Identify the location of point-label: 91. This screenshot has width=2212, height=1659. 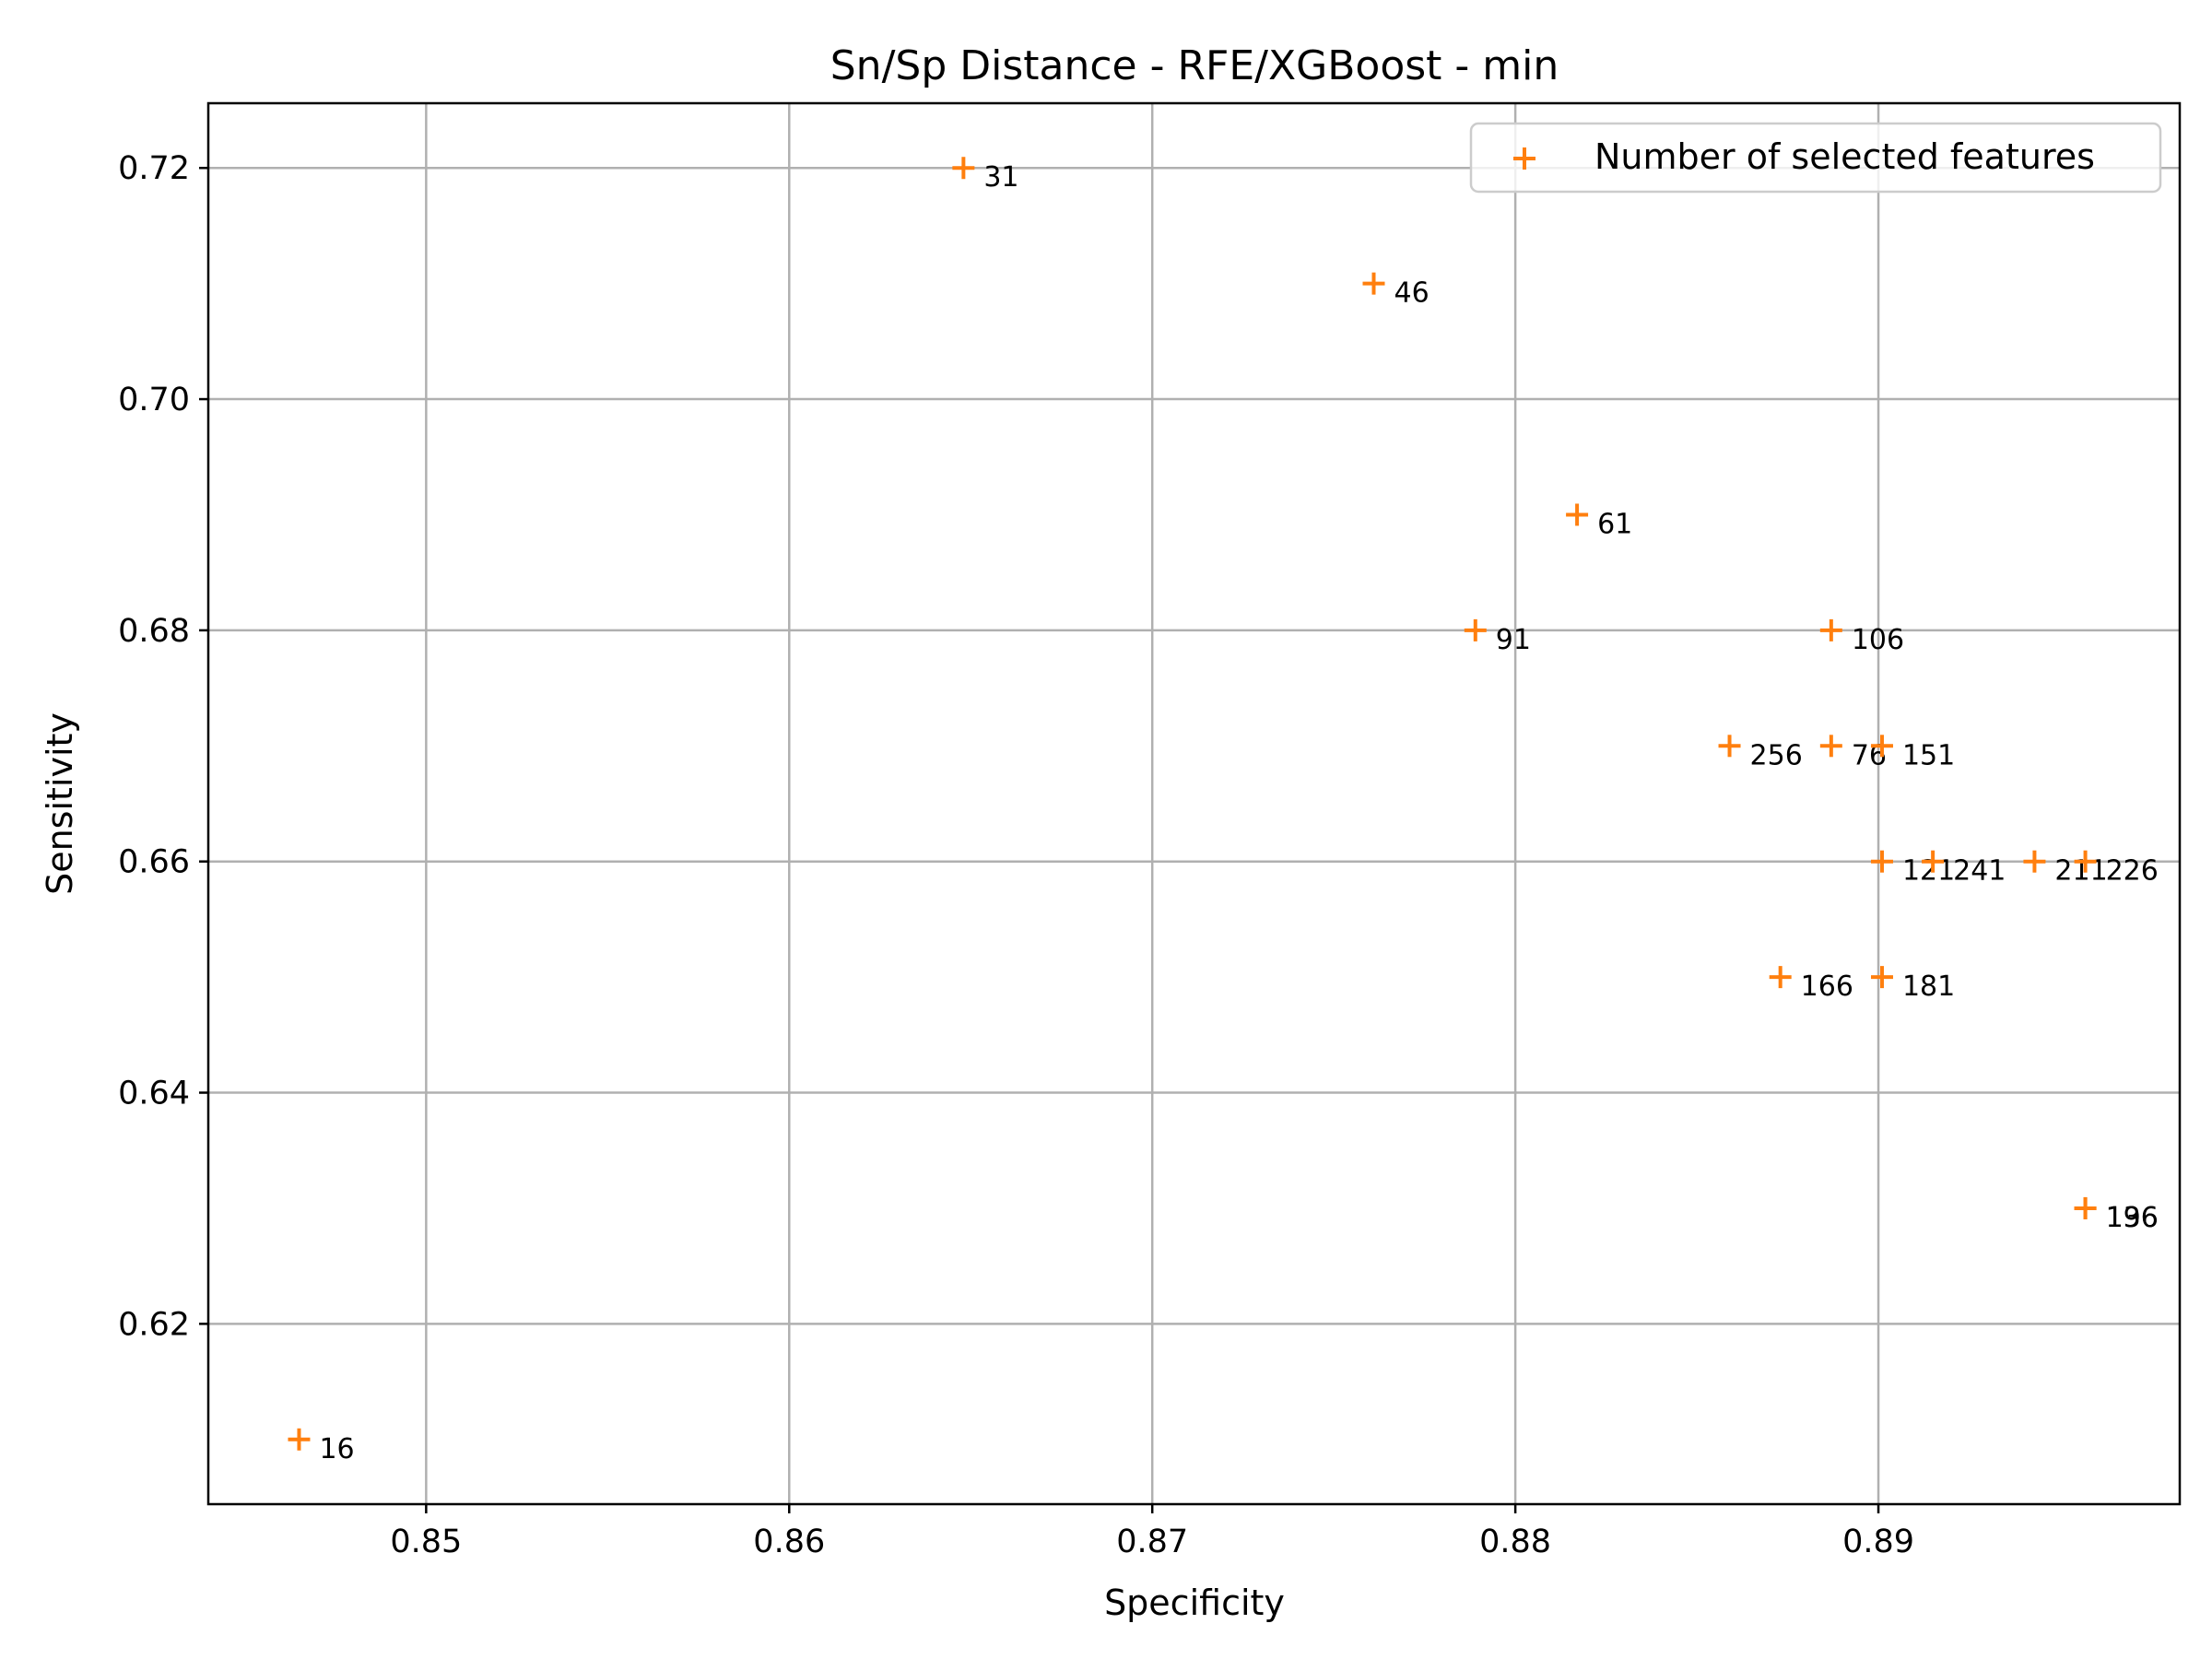
(1513, 640).